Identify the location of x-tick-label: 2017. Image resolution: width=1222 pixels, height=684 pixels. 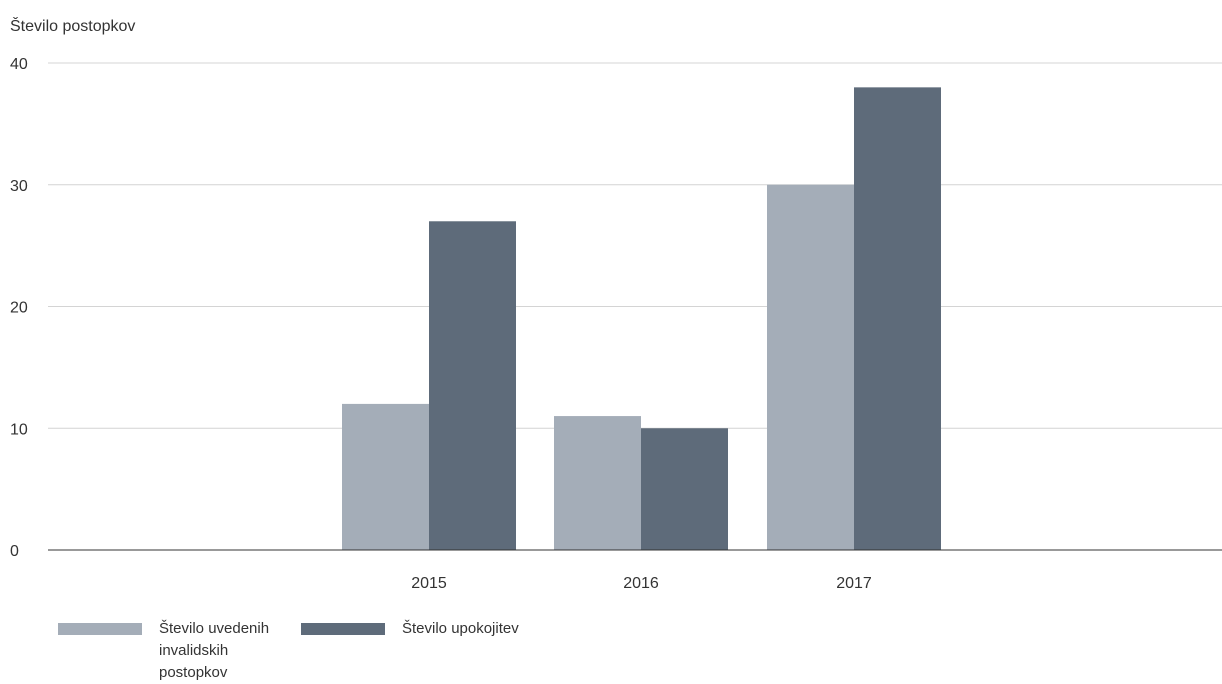
(854, 583).